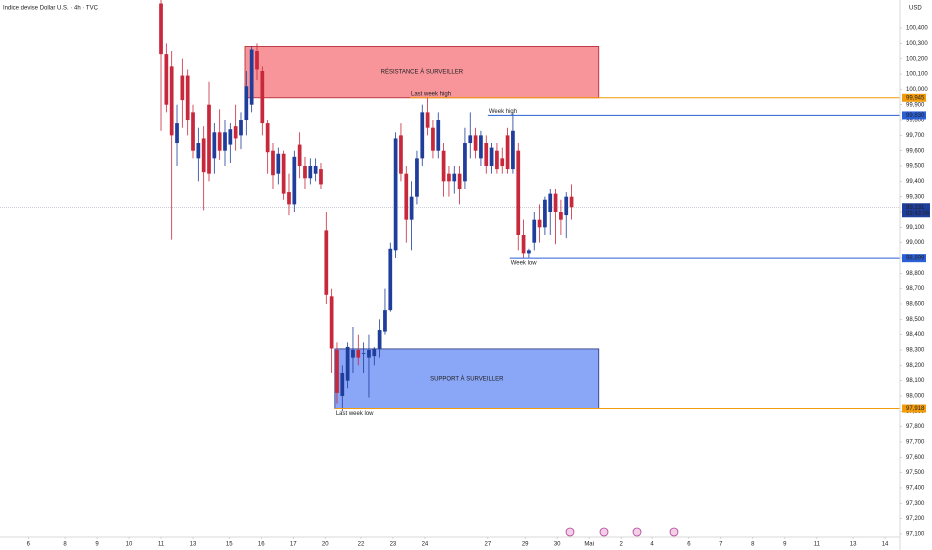 Image resolution: width=932 pixels, height=550 pixels. I want to click on y-tick-label: 97,100, so click(915, 535).